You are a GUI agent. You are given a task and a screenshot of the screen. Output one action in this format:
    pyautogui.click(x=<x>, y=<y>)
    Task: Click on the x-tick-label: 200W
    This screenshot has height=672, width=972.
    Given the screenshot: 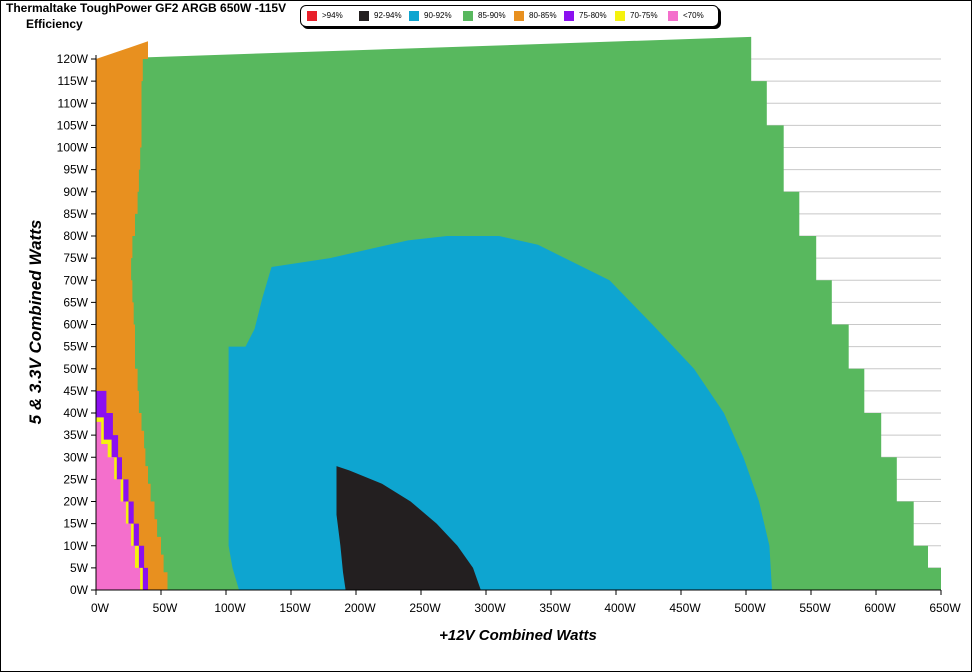 What is the action you would take?
    pyautogui.click(x=360, y=608)
    